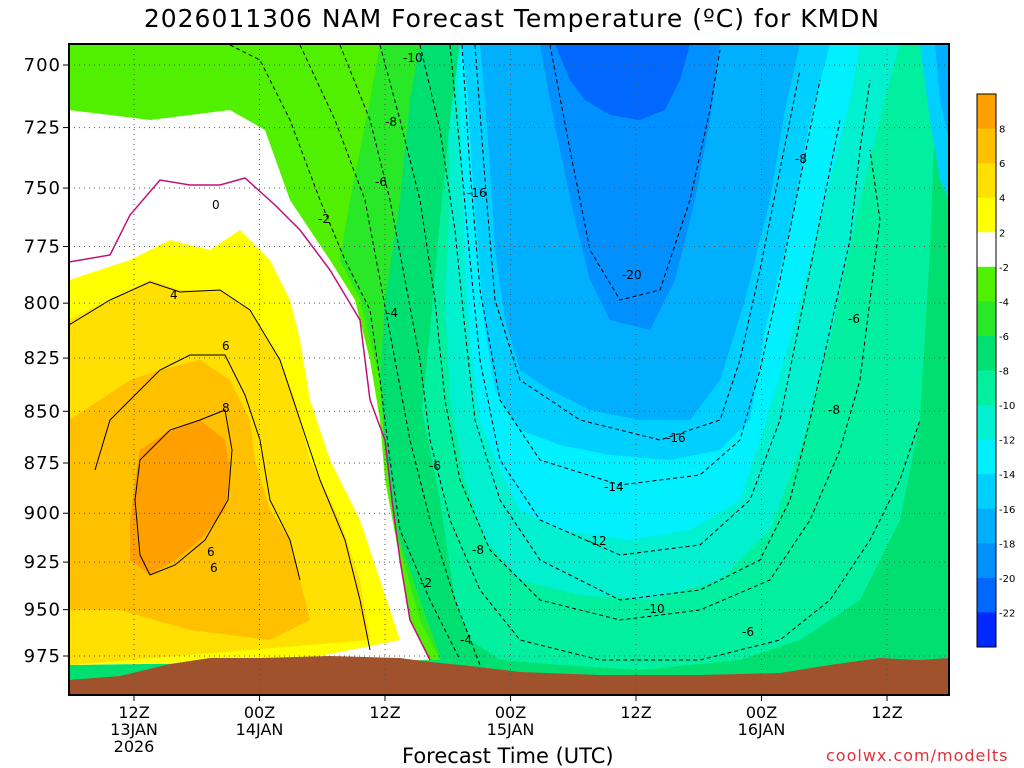  Describe the element at coordinates (1007, 544) in the screenshot. I see `colorbar-label: -18` at that location.